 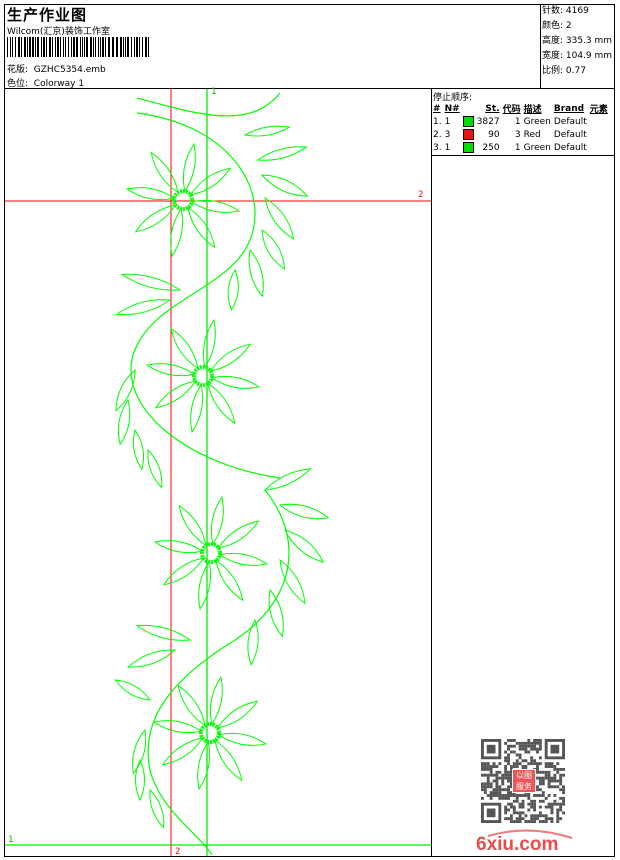 I want to click on brand: Default, so click(x=570, y=134).